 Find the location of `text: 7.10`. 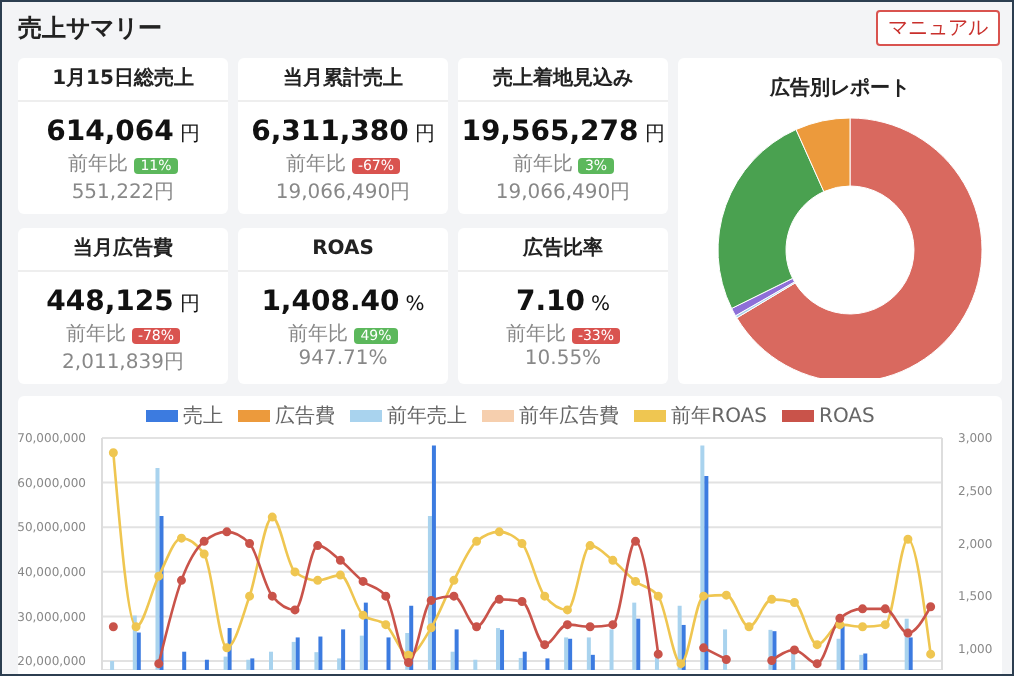

text: 7.10 is located at coordinates (550, 302).